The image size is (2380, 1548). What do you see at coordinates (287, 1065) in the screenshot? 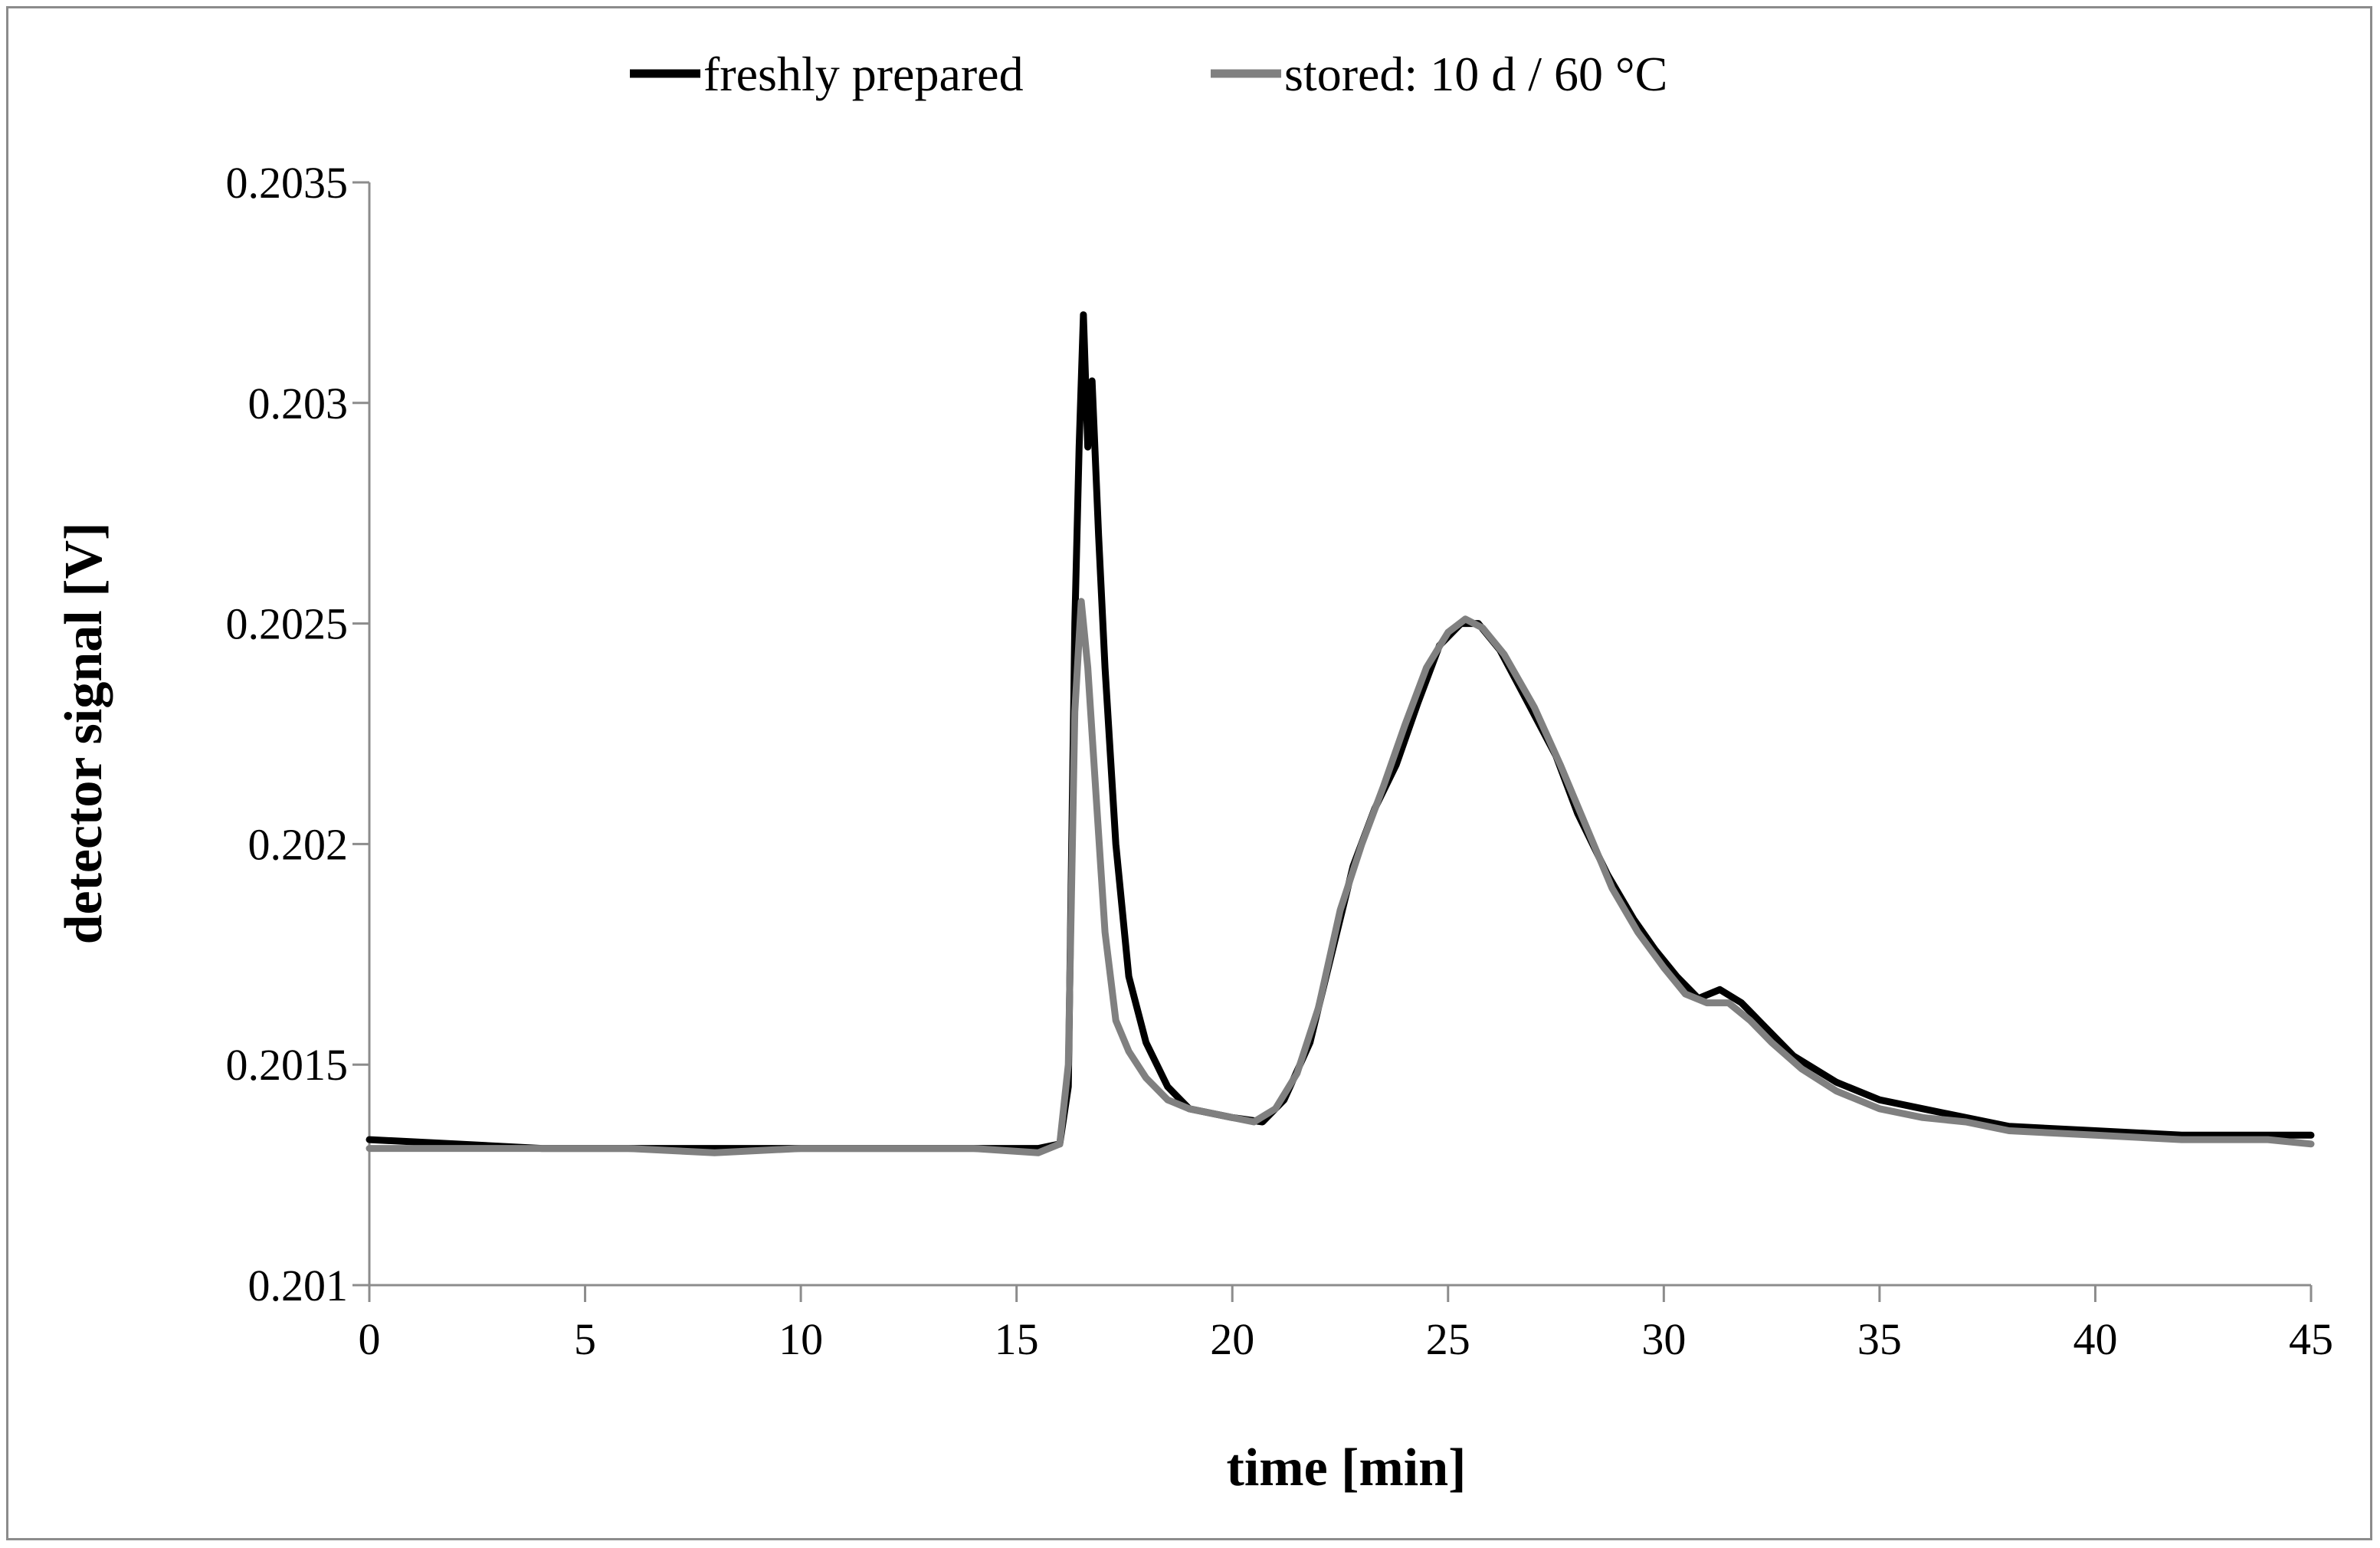
I see `y-tick-label: 0.2015` at bounding box center [287, 1065].